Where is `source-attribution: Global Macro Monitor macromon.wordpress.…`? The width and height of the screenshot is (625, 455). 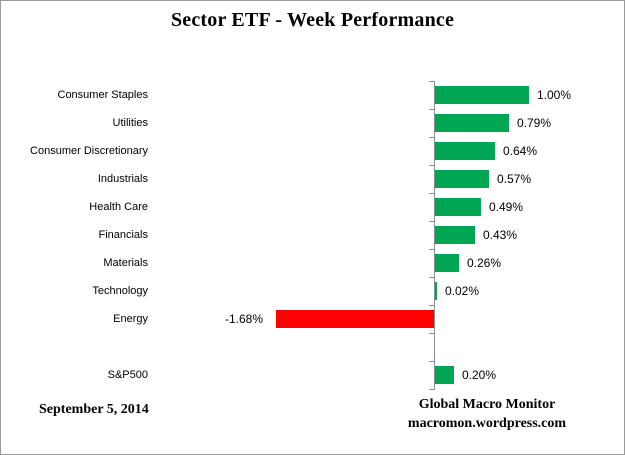
source-attribution: Global Macro Monitor macromon.wordpress.… is located at coordinates (487, 414).